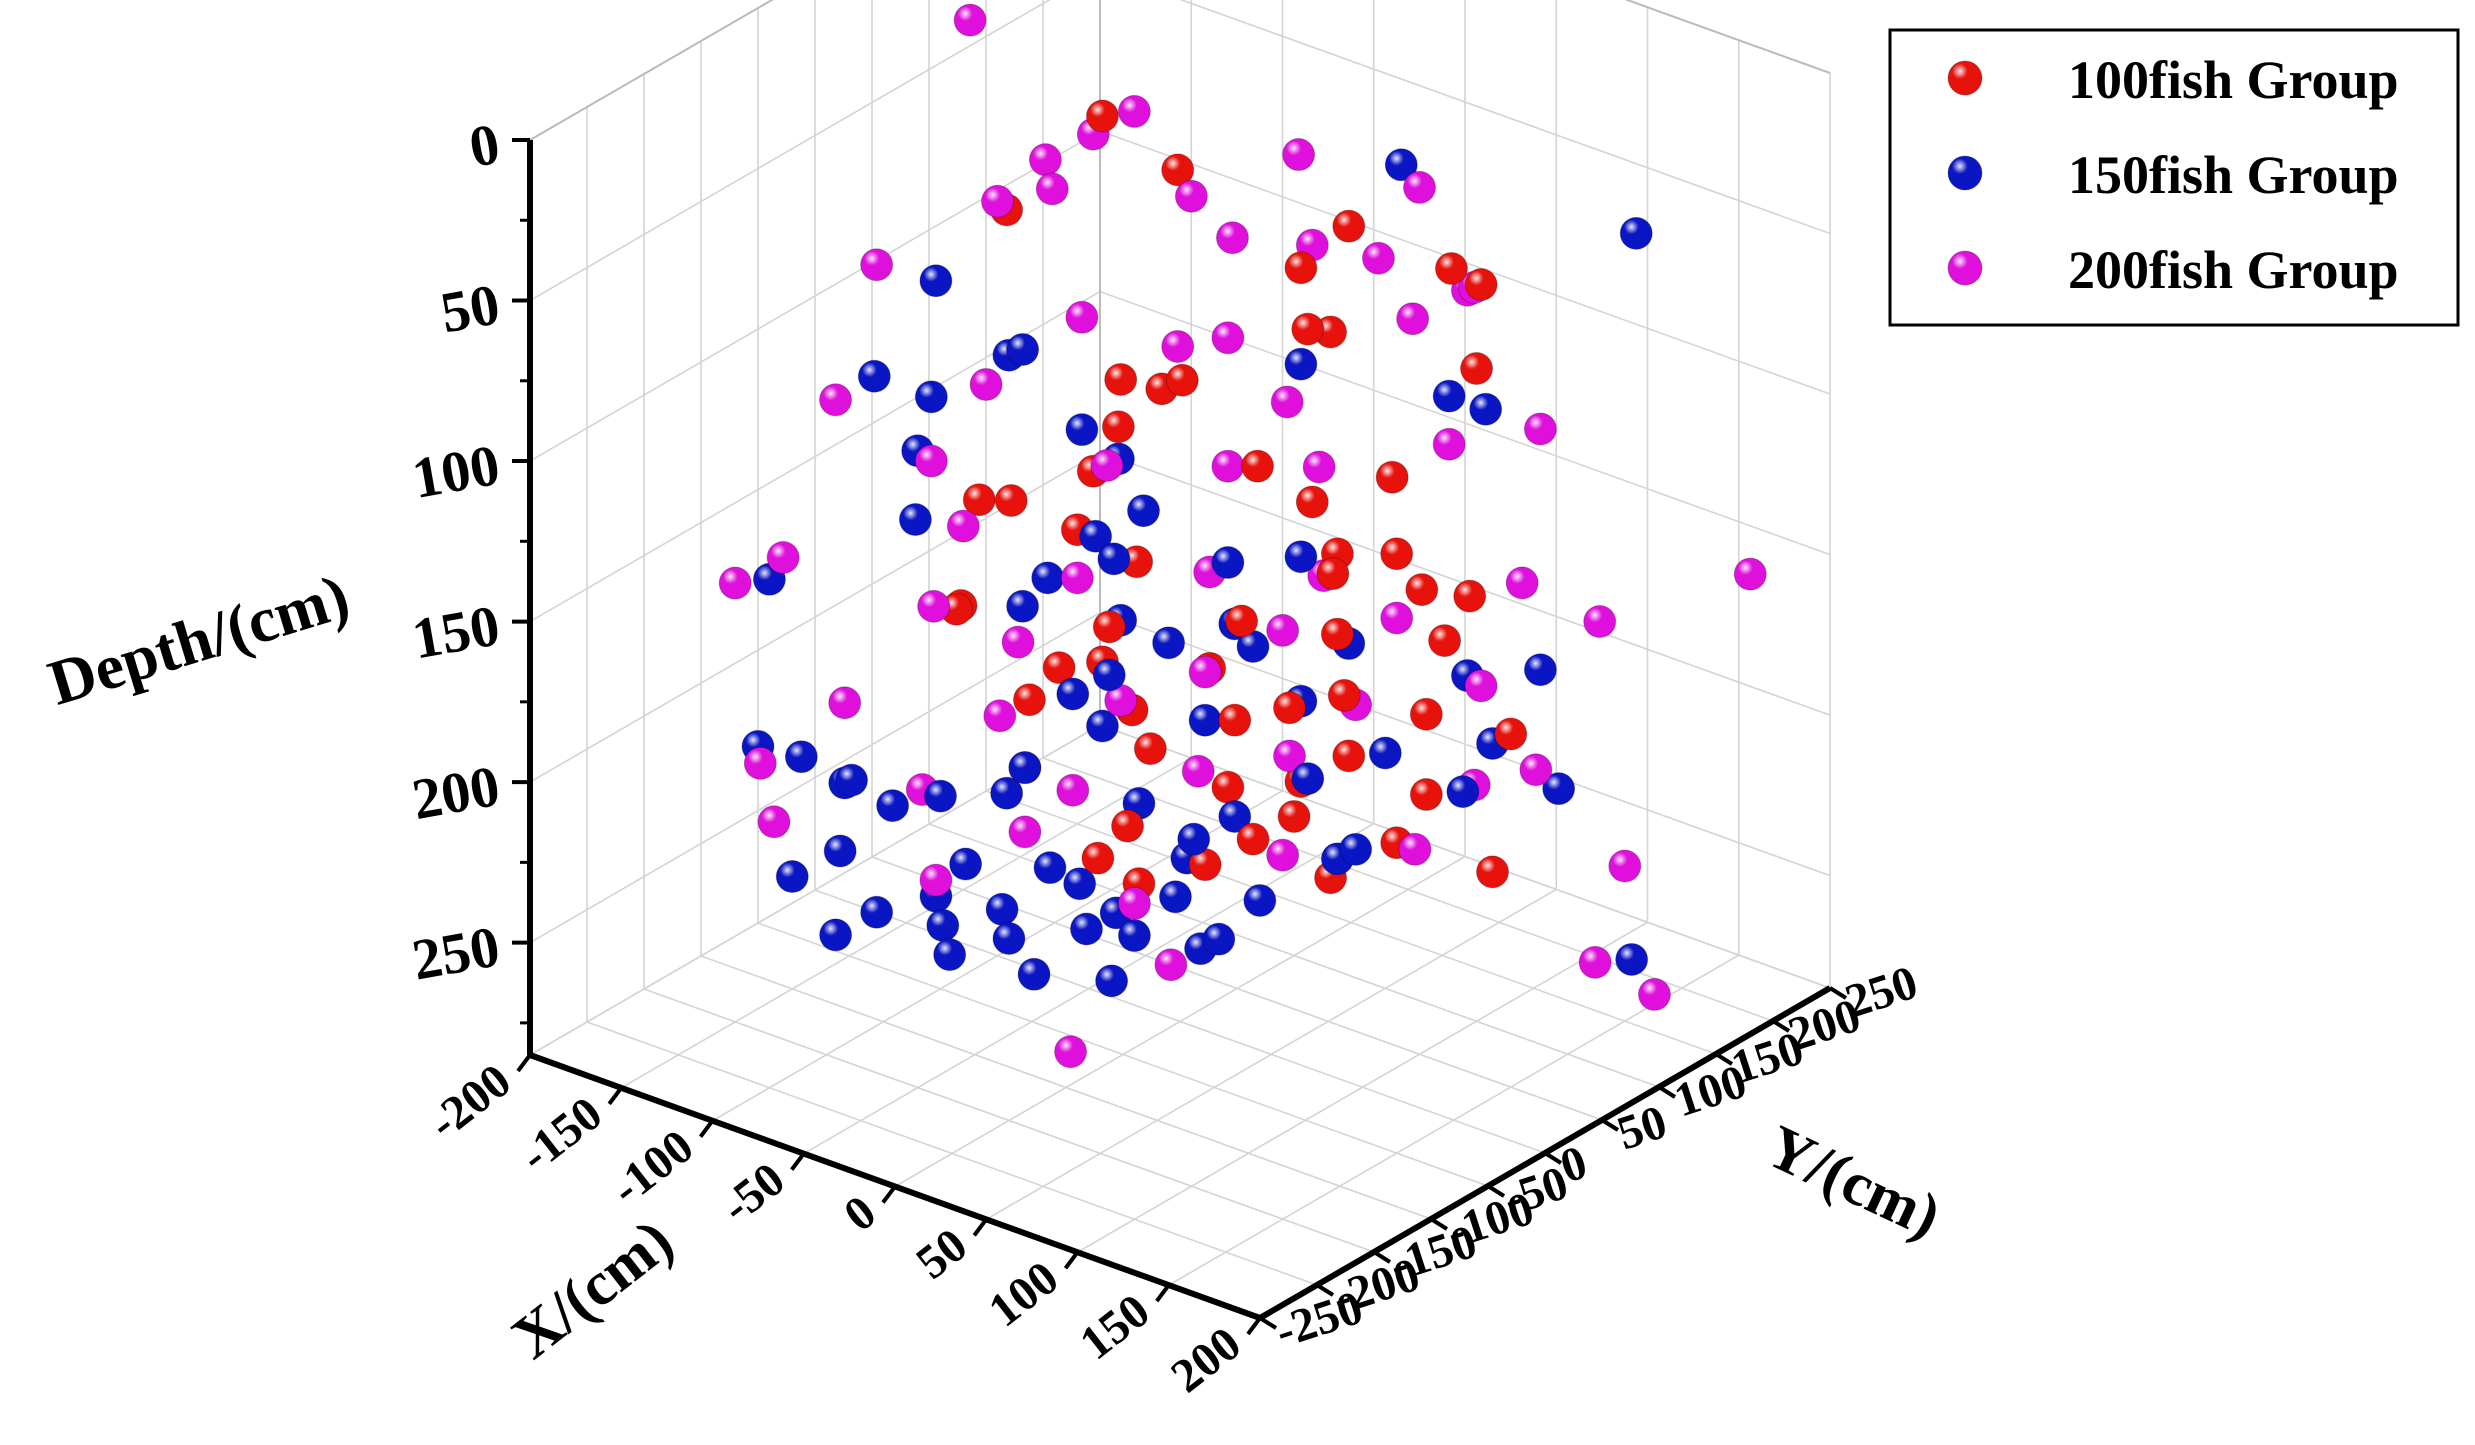  What do you see at coordinates (652, 1168) in the screenshot?
I see `x-tick-label: -100` at bounding box center [652, 1168].